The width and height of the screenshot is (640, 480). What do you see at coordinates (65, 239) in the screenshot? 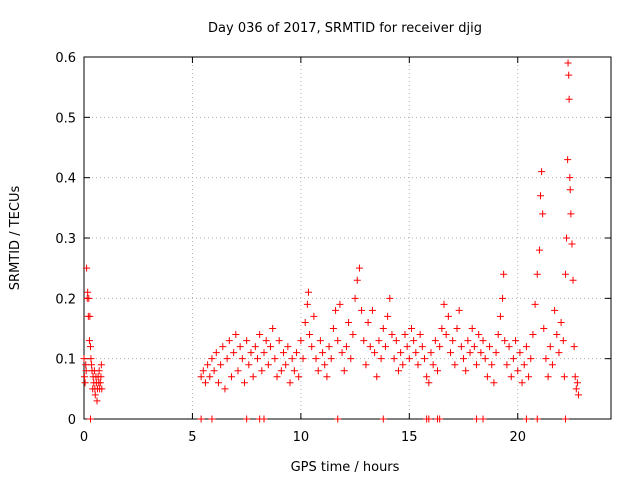
I see `y-tick-label: 0.3` at bounding box center [65, 239].